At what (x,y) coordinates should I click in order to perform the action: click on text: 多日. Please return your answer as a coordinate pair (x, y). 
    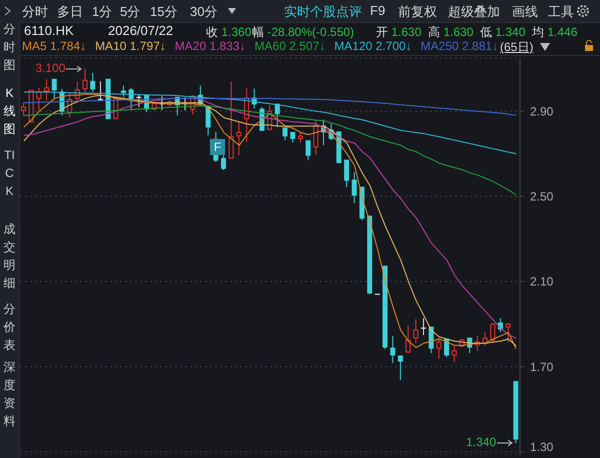
    Looking at the image, I should click on (70, 12).